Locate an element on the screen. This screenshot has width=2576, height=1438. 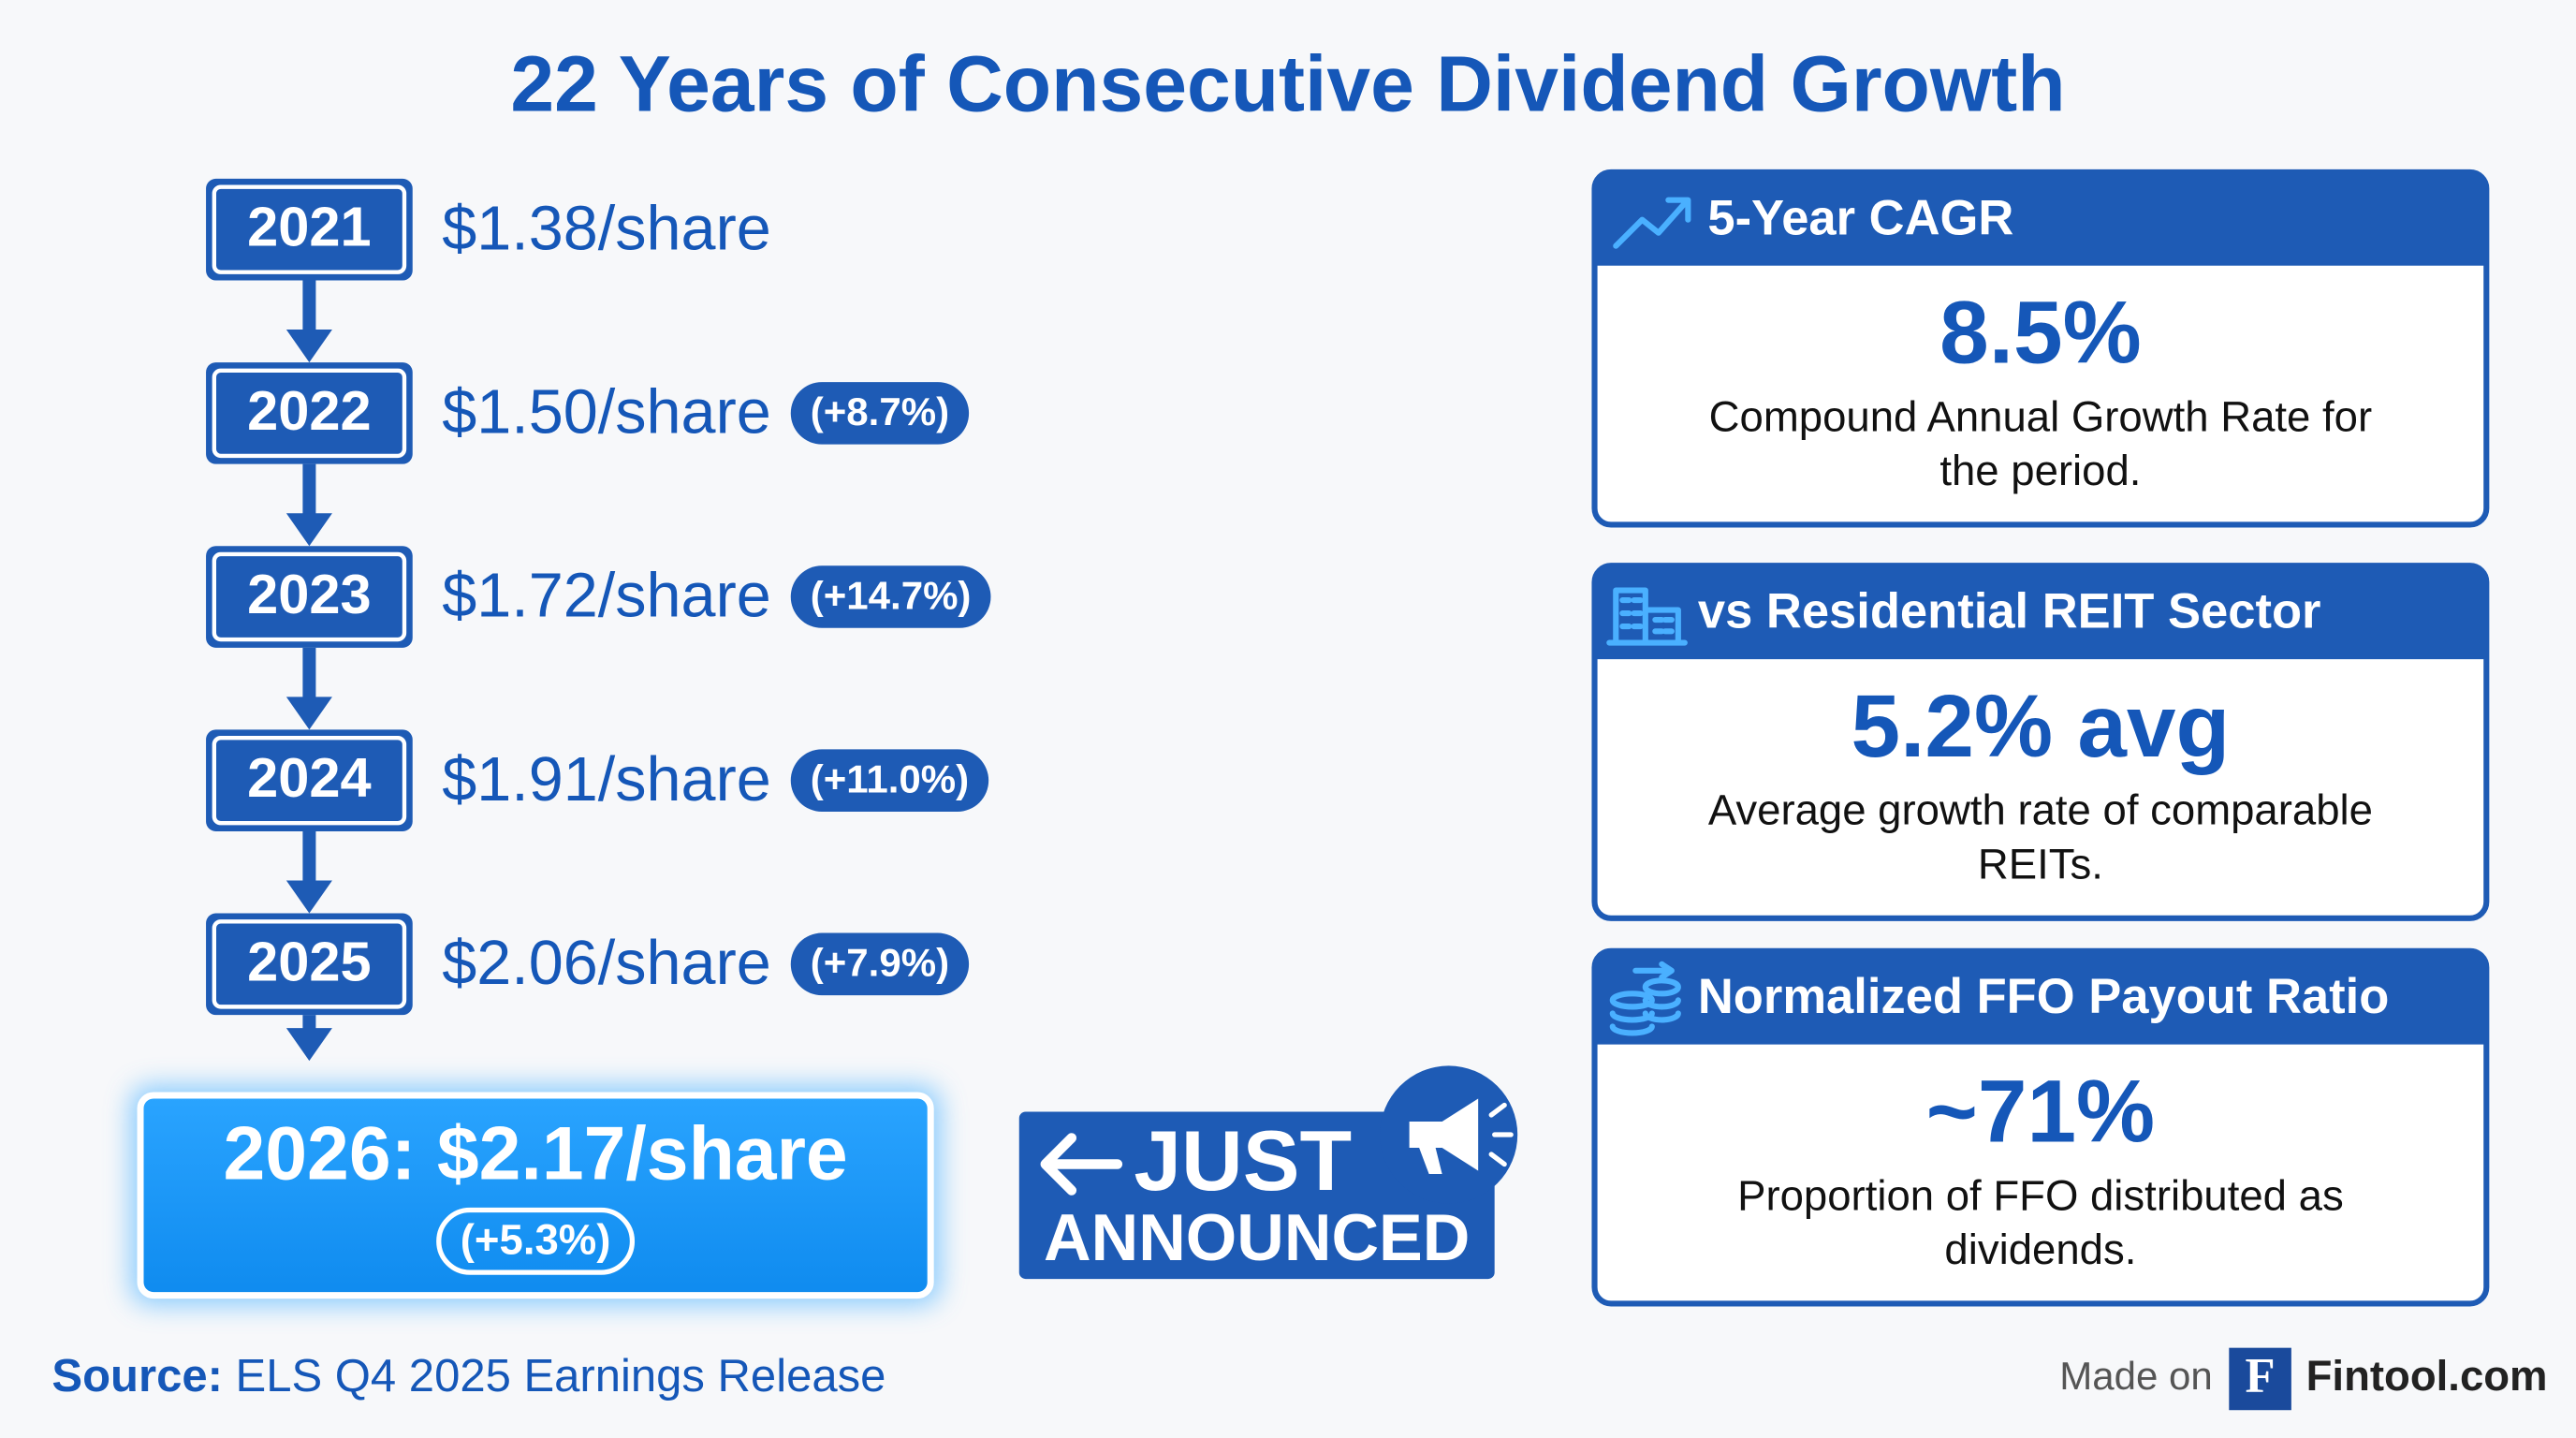
callout-box is located at coordinates (1256, 1195).